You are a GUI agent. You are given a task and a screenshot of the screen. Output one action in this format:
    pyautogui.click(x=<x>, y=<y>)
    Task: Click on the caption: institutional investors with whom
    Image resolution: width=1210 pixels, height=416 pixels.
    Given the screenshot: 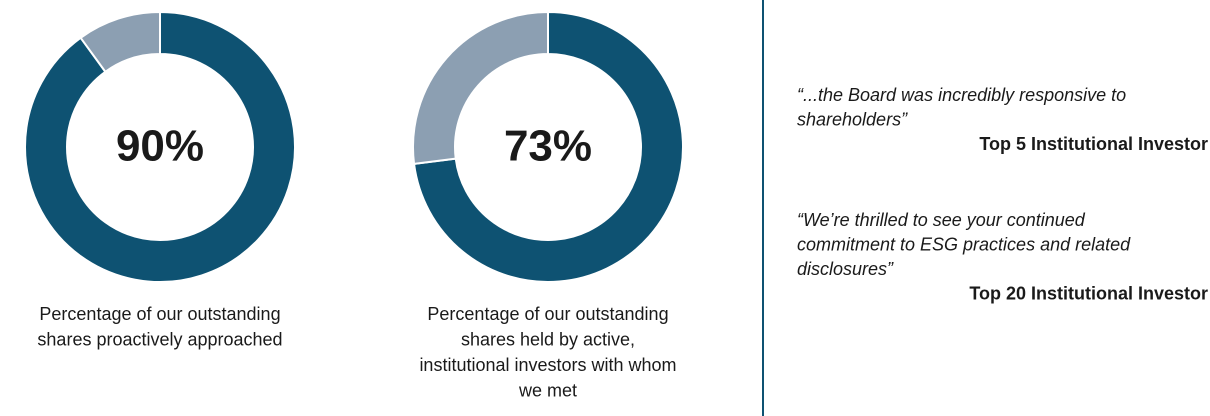 What is the action you would take?
    pyautogui.click(x=547, y=365)
    